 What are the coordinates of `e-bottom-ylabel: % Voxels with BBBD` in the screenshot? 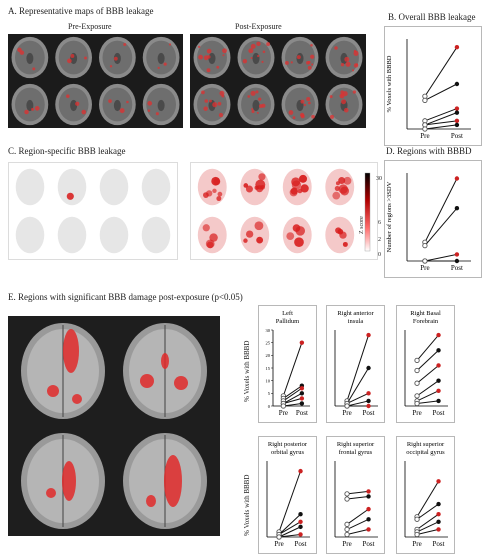 It's located at (247, 505).